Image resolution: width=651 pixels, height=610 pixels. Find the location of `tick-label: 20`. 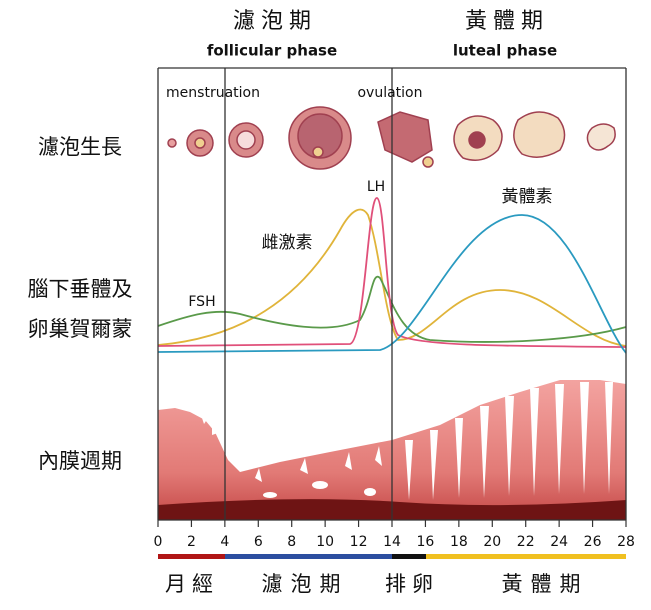

tick-label: 20 is located at coordinates (492, 542).